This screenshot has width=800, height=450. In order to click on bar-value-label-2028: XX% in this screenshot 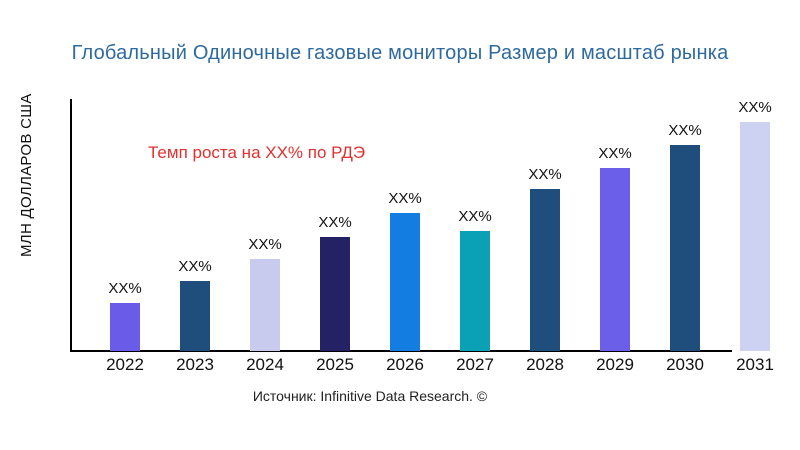, I will do `click(545, 174)`.